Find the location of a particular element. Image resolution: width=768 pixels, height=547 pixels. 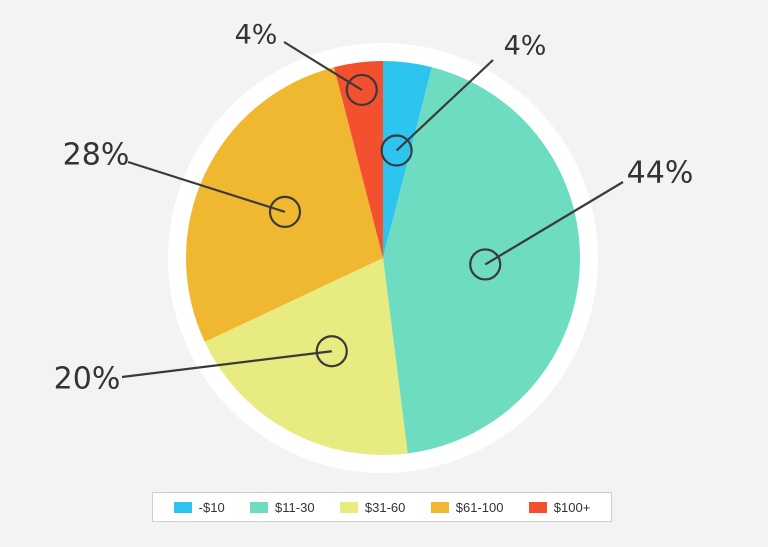

legend-label: $31-60 is located at coordinates (385, 507).